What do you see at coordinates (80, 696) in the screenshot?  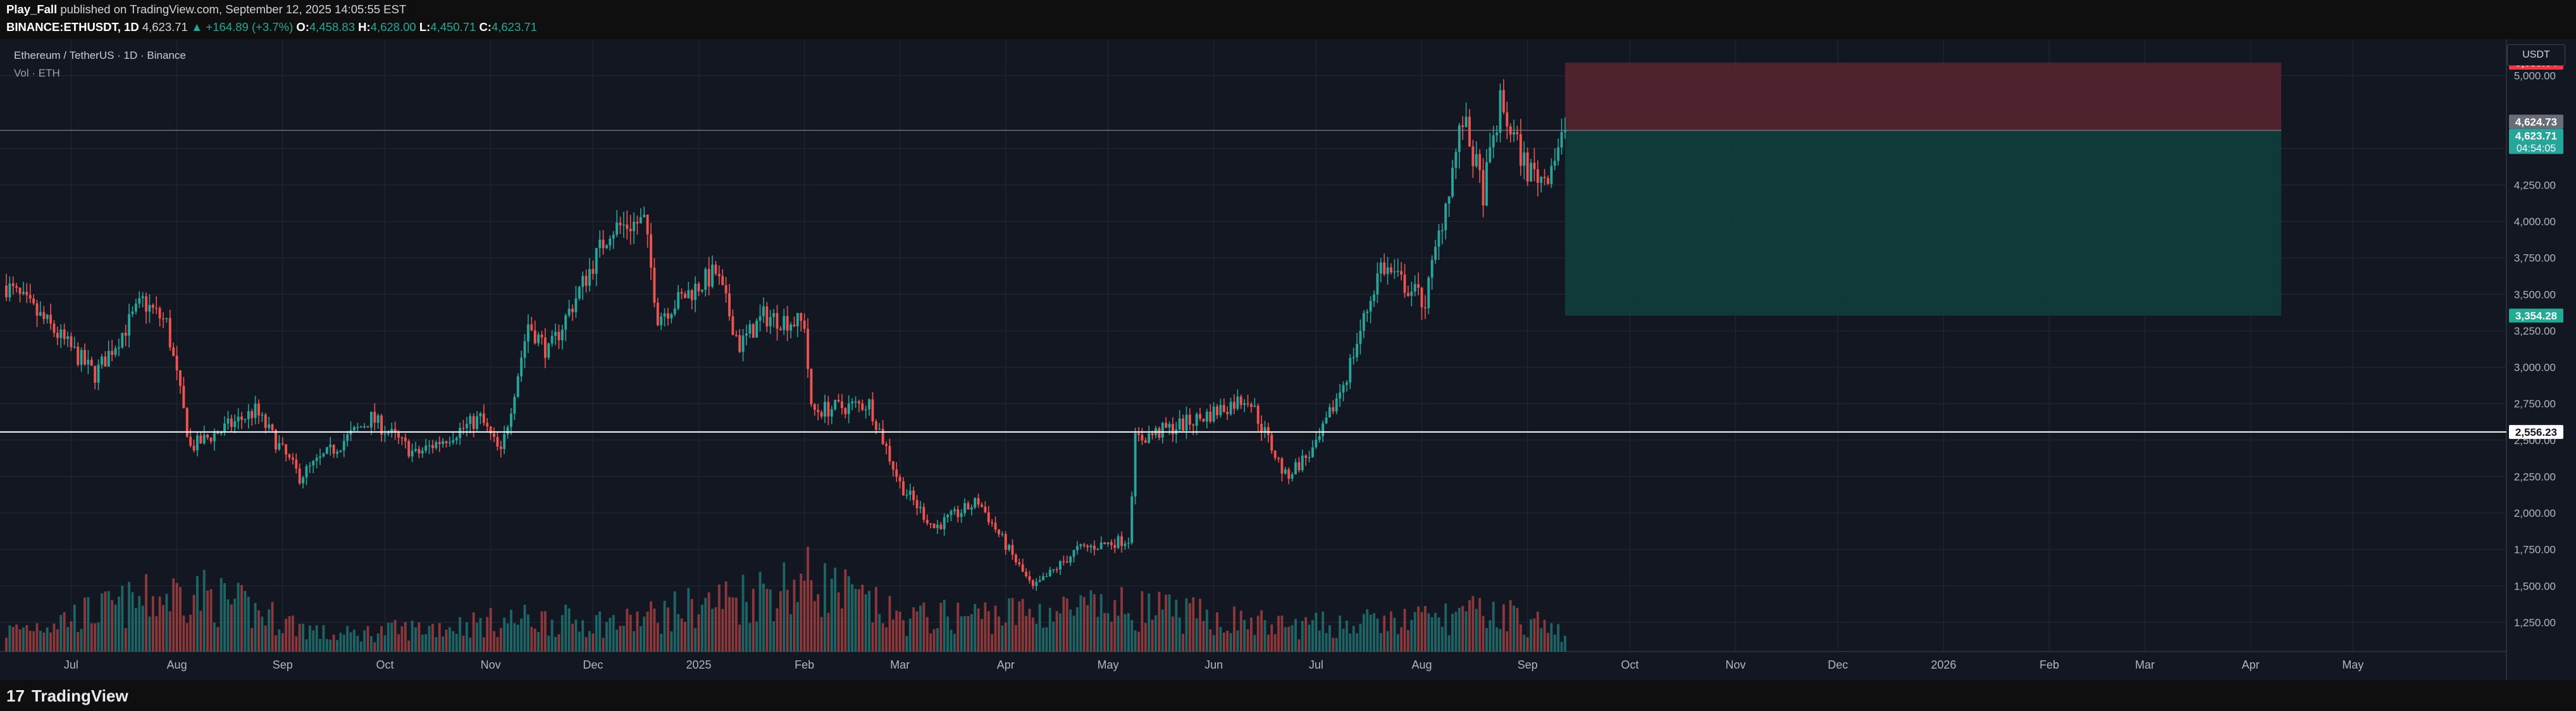 I see `footer-brand: TradingView` at bounding box center [80, 696].